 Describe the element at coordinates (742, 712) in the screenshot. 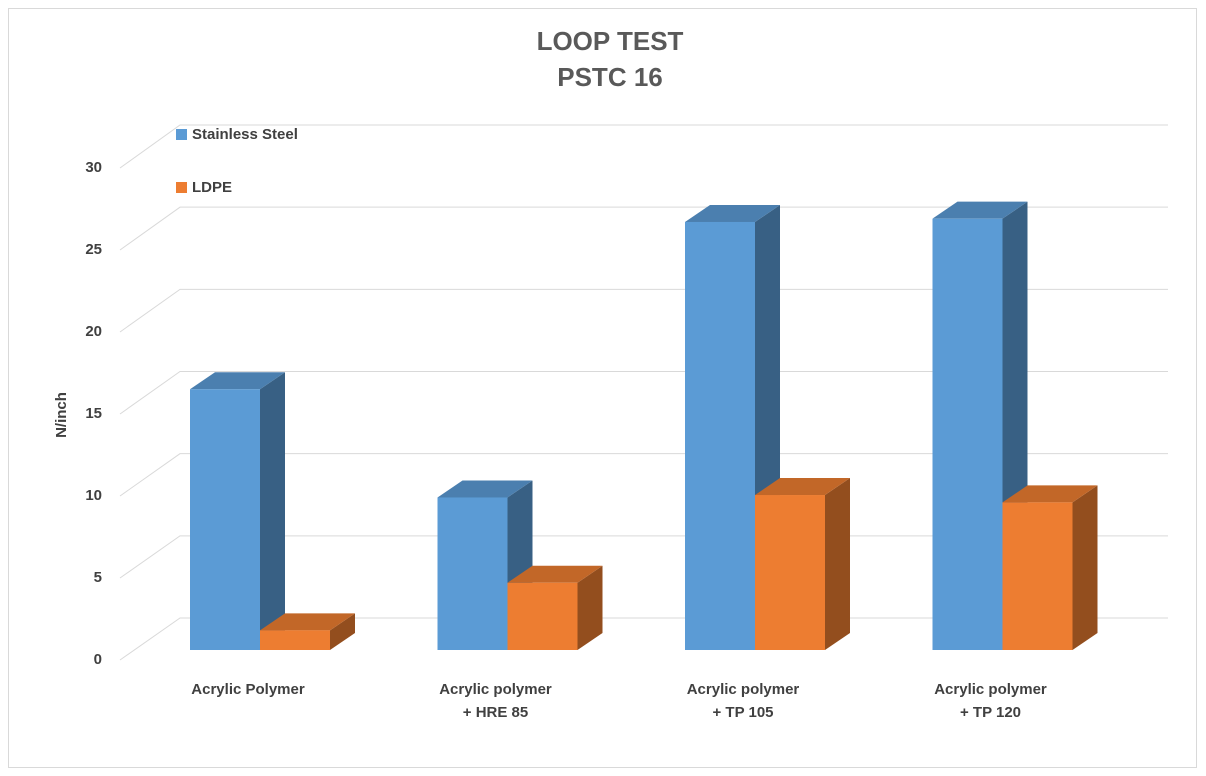

I see `x-tick-label: + TP 105` at that location.